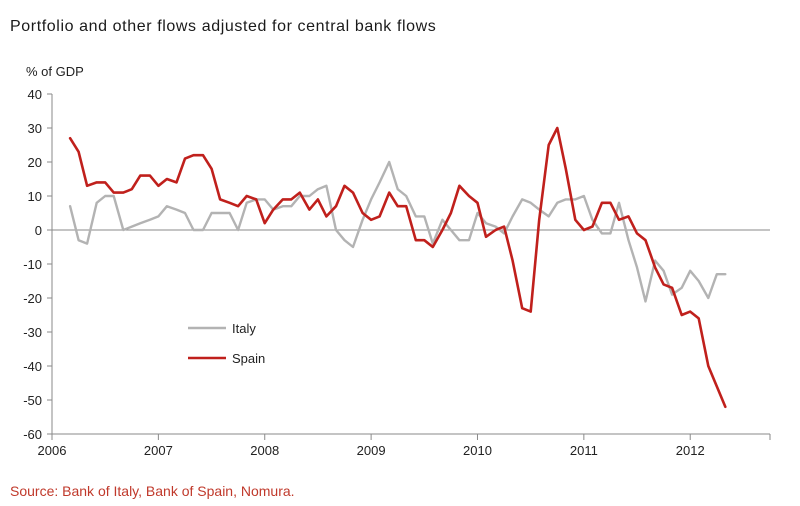 The image size is (800, 506). I want to click on x-tick-label: 2010, so click(477, 450).